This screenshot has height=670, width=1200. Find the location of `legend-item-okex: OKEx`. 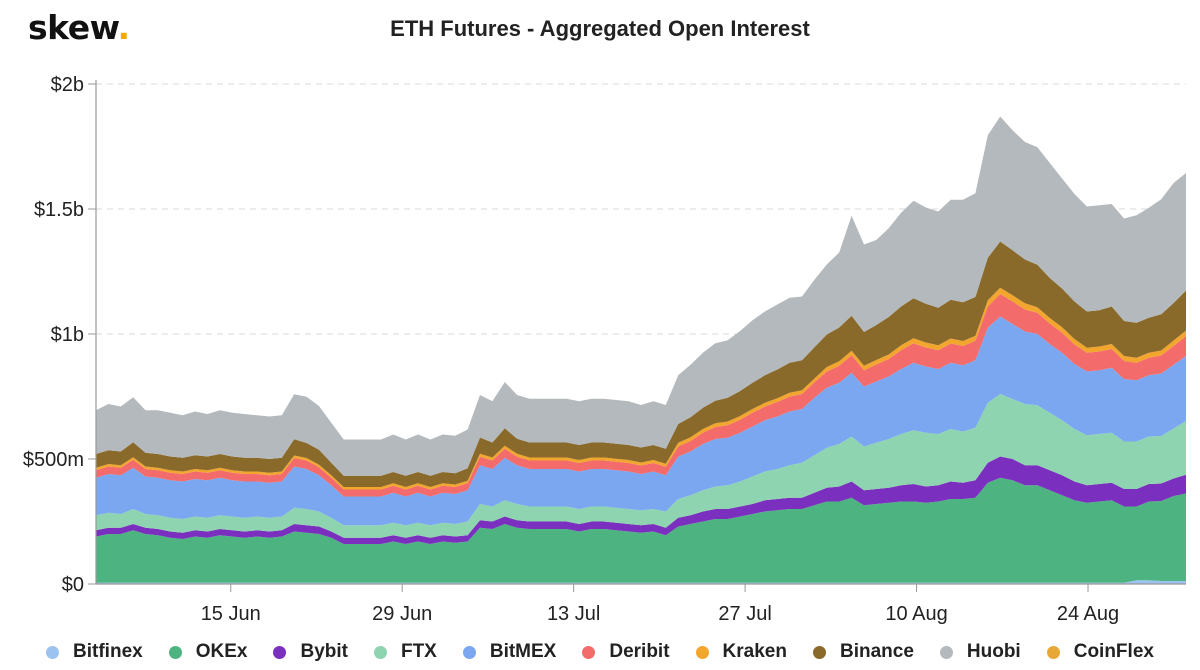

legend-item-okex: OKEx is located at coordinates (208, 652).